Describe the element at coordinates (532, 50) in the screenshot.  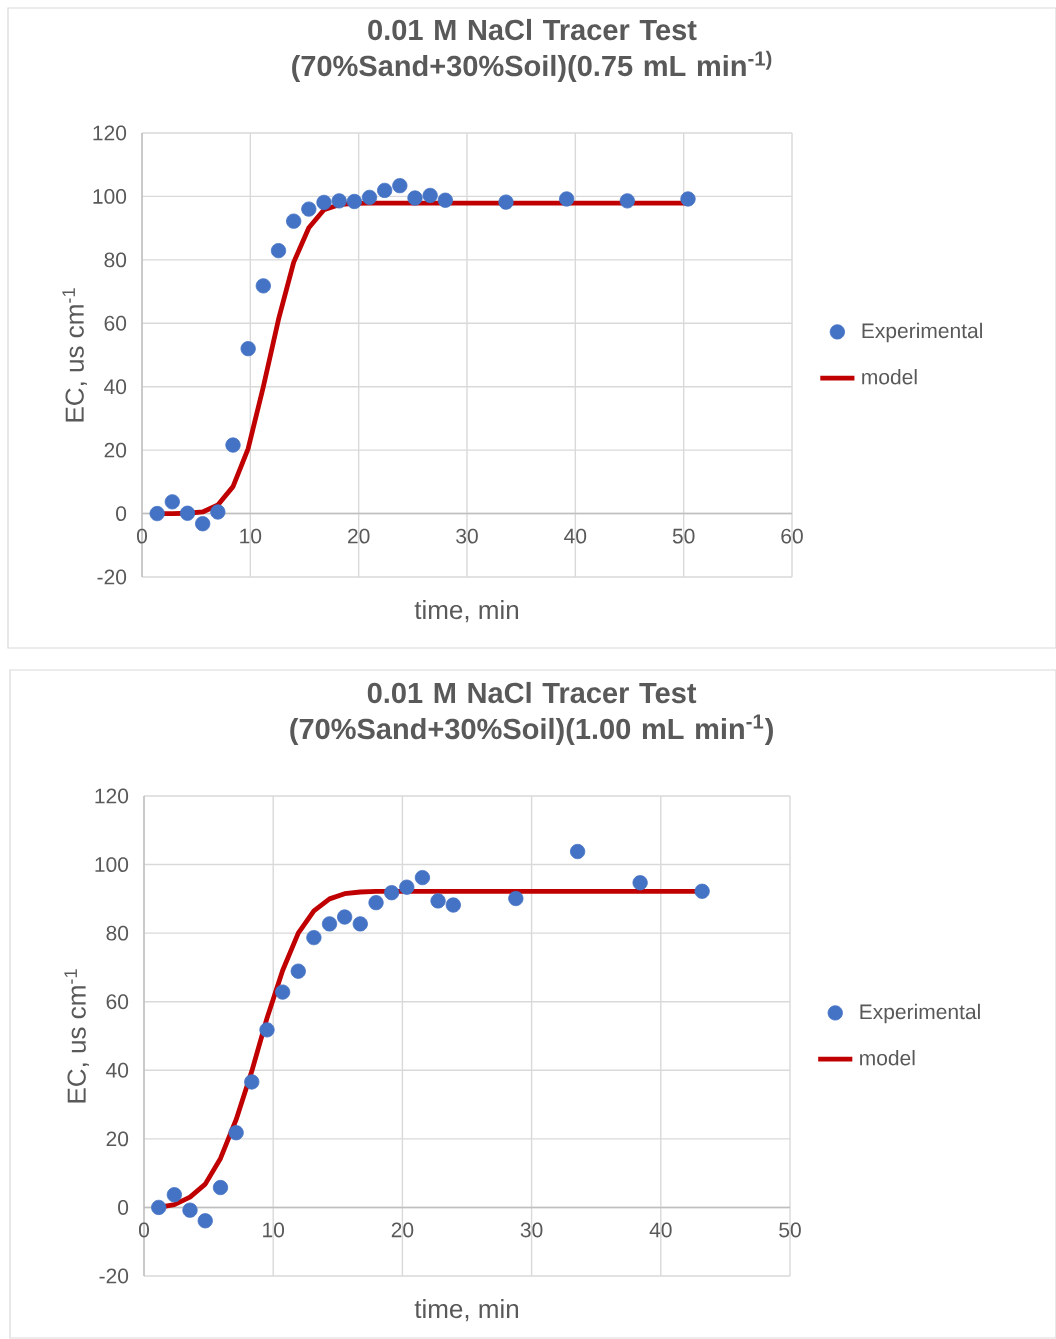
I see `chart-title: 0.01 M NaCl Tracer Test (70%Sand+30%Soil)(0.75 mL min$^{-1)}$` at that location.